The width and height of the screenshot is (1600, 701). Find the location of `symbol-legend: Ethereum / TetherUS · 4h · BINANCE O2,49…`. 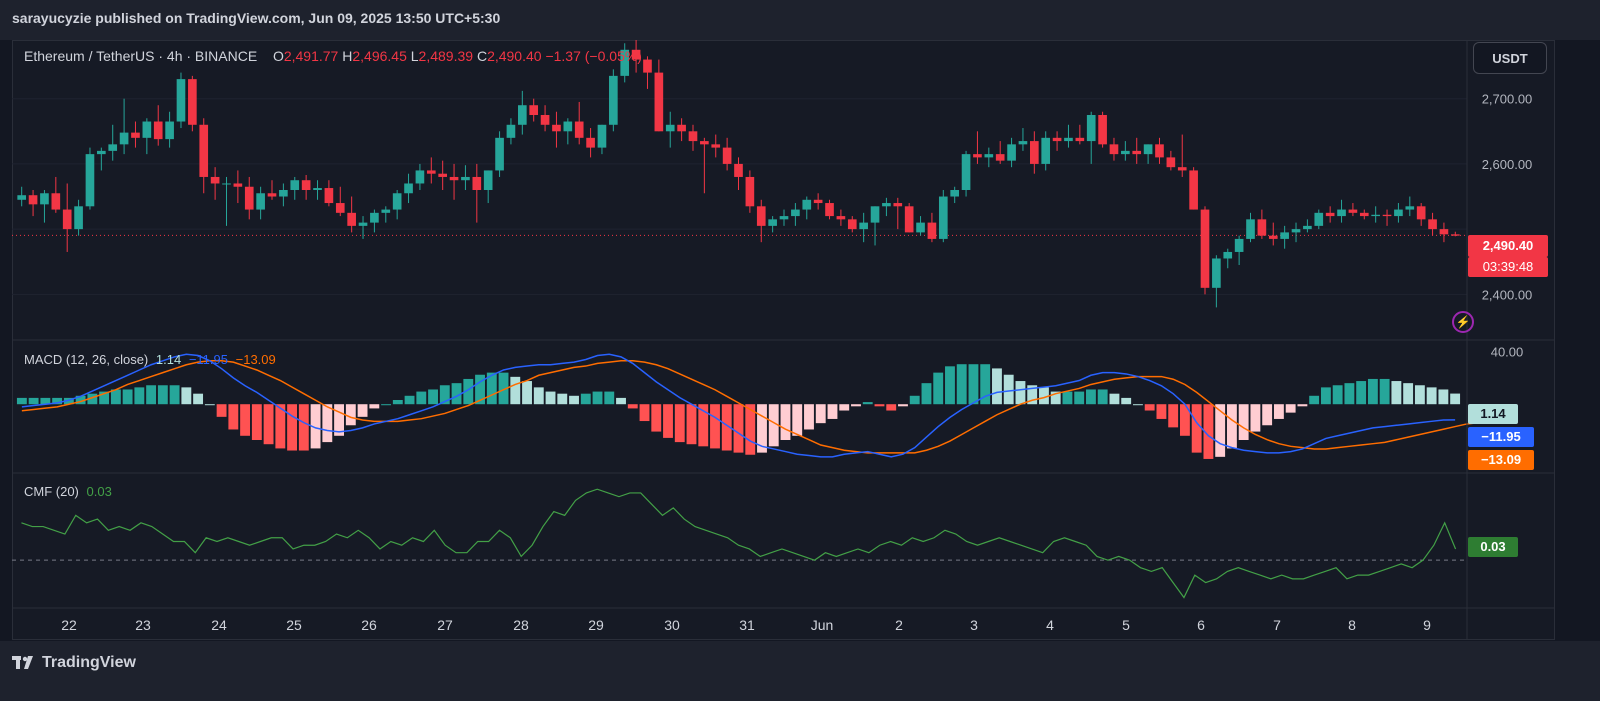

symbol-legend: Ethereum / TetherUS · 4h · BINANCE O2,49… is located at coordinates (333, 56).